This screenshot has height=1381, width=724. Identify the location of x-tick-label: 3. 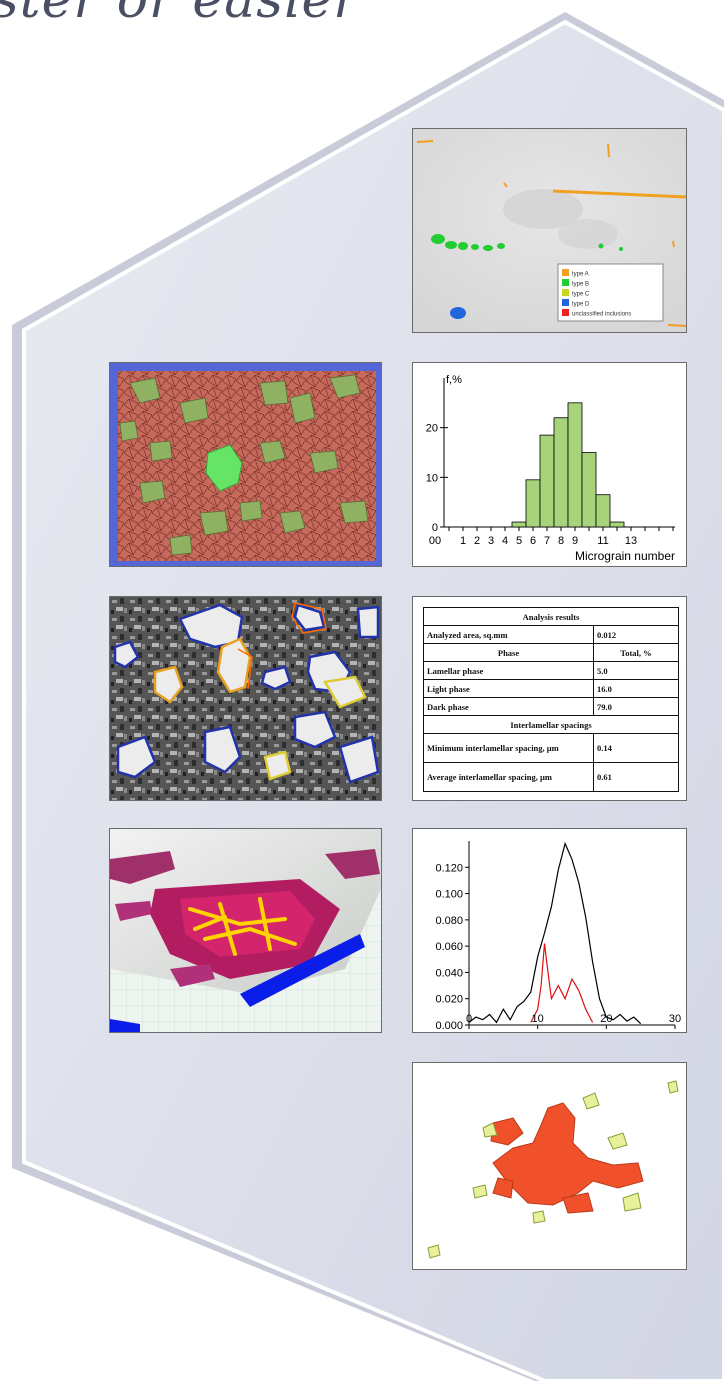
(491, 541).